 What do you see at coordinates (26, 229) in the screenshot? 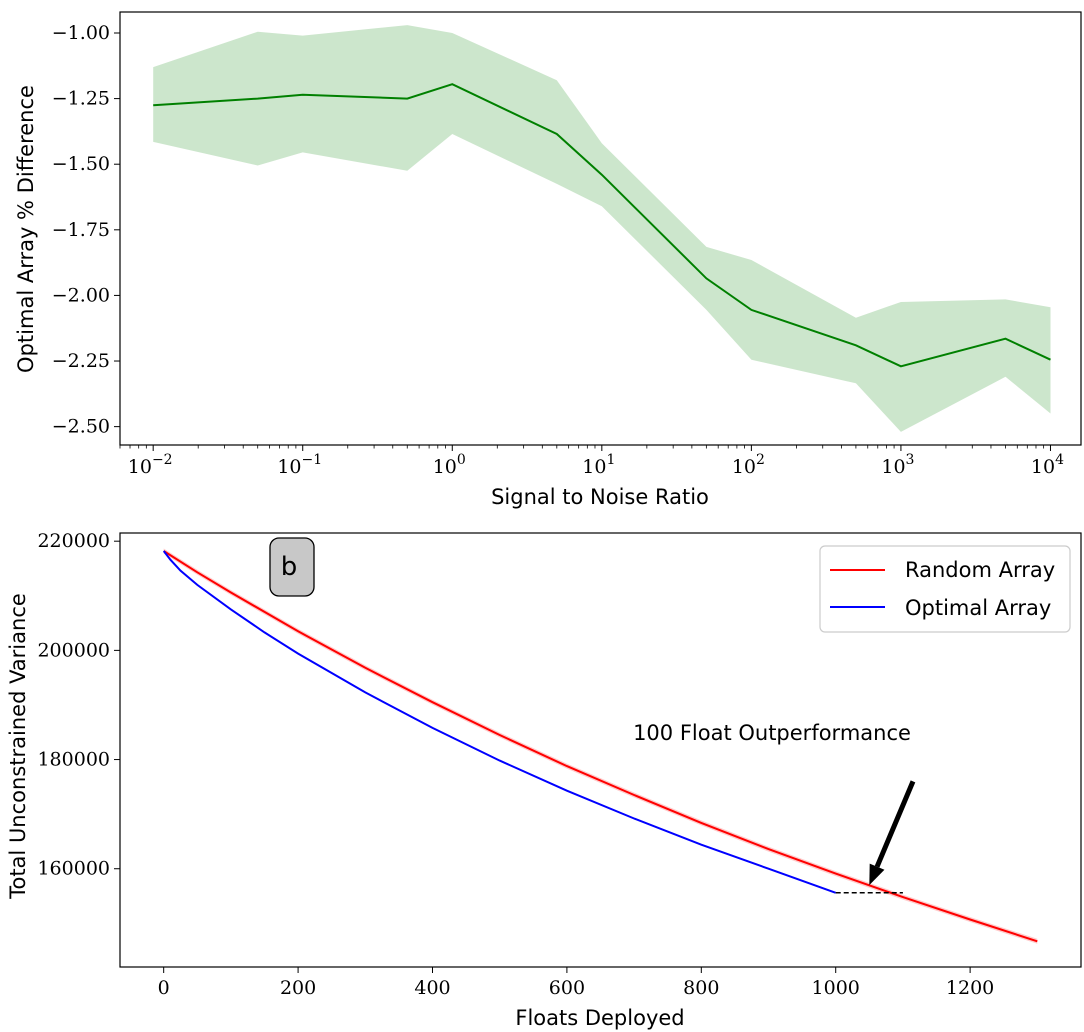
I see `panel-a-y-axis-label: Optimal Array % Difference` at bounding box center [26, 229].